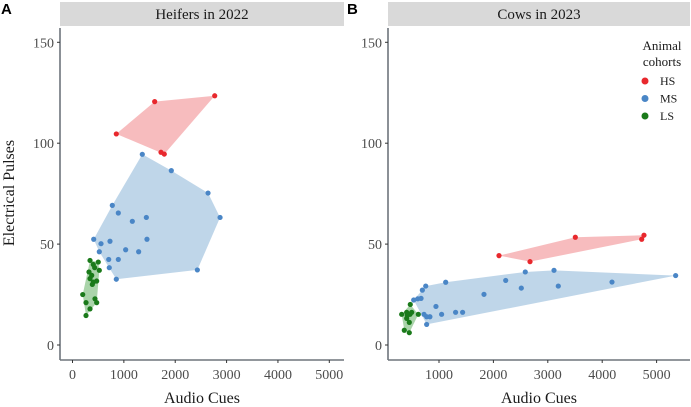 The height and width of the screenshot is (407, 691). I want to click on y-tick-label: 0, so click(378, 346).